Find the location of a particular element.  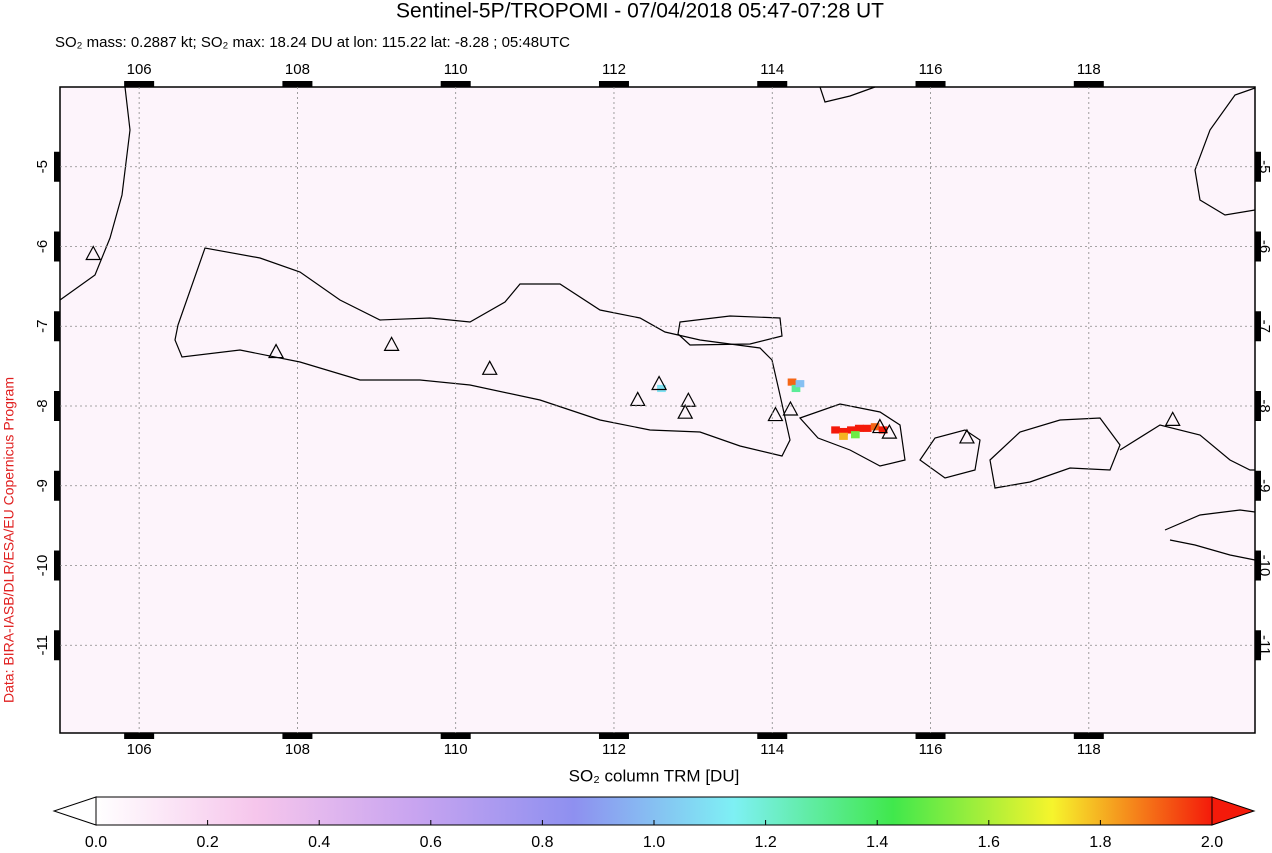

colorbar-tick-label: 0.8 is located at coordinates (542, 842).